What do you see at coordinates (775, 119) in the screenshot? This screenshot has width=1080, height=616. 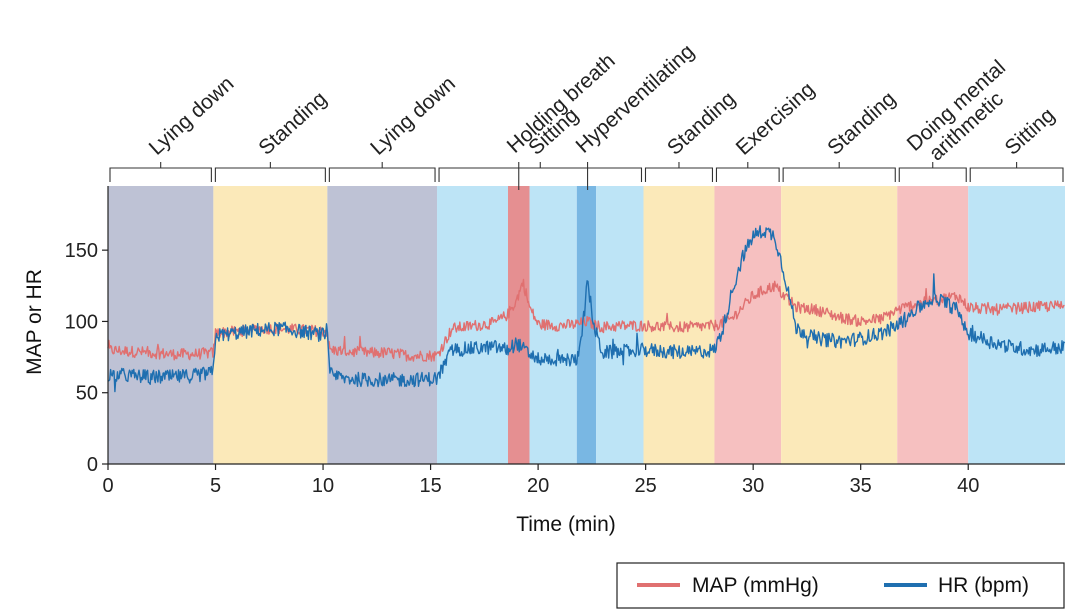 I see `phase-label: Exercising` at bounding box center [775, 119].